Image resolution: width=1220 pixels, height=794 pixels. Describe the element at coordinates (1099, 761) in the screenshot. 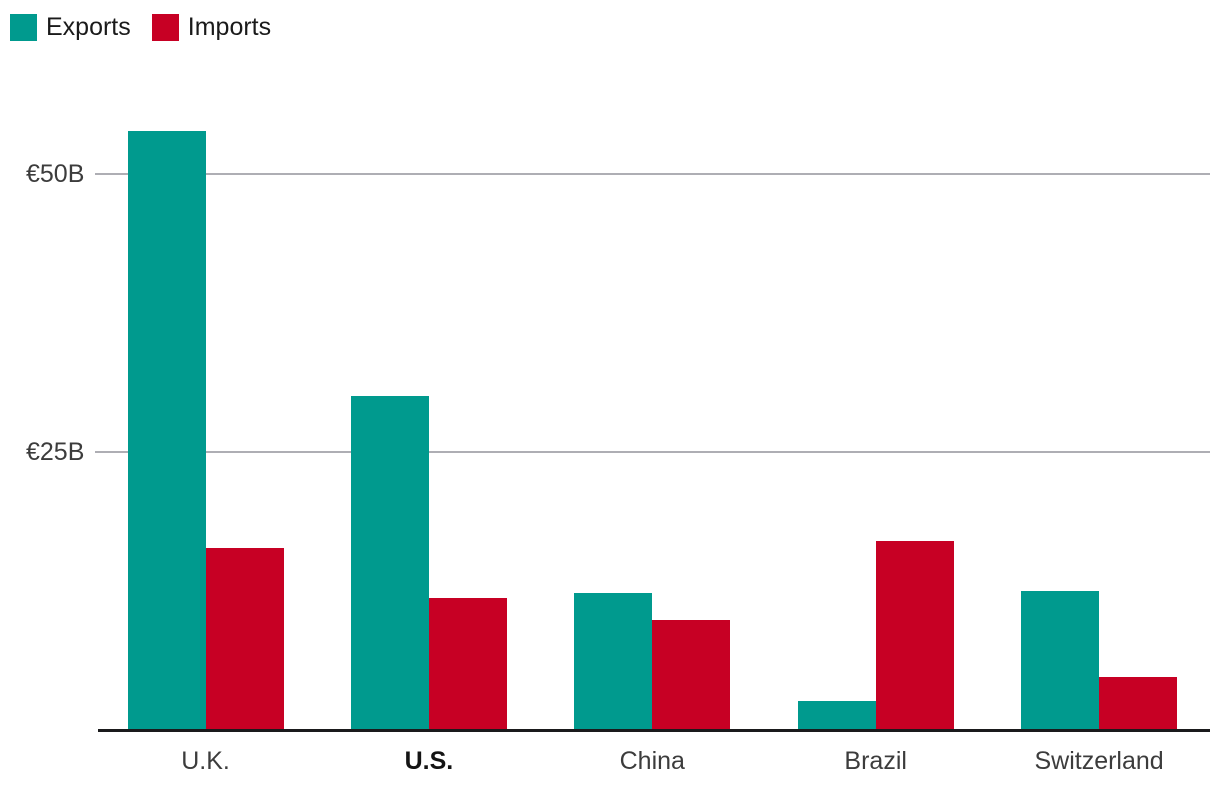

I see `x-category-label-switzerland: Switzerland` at that location.